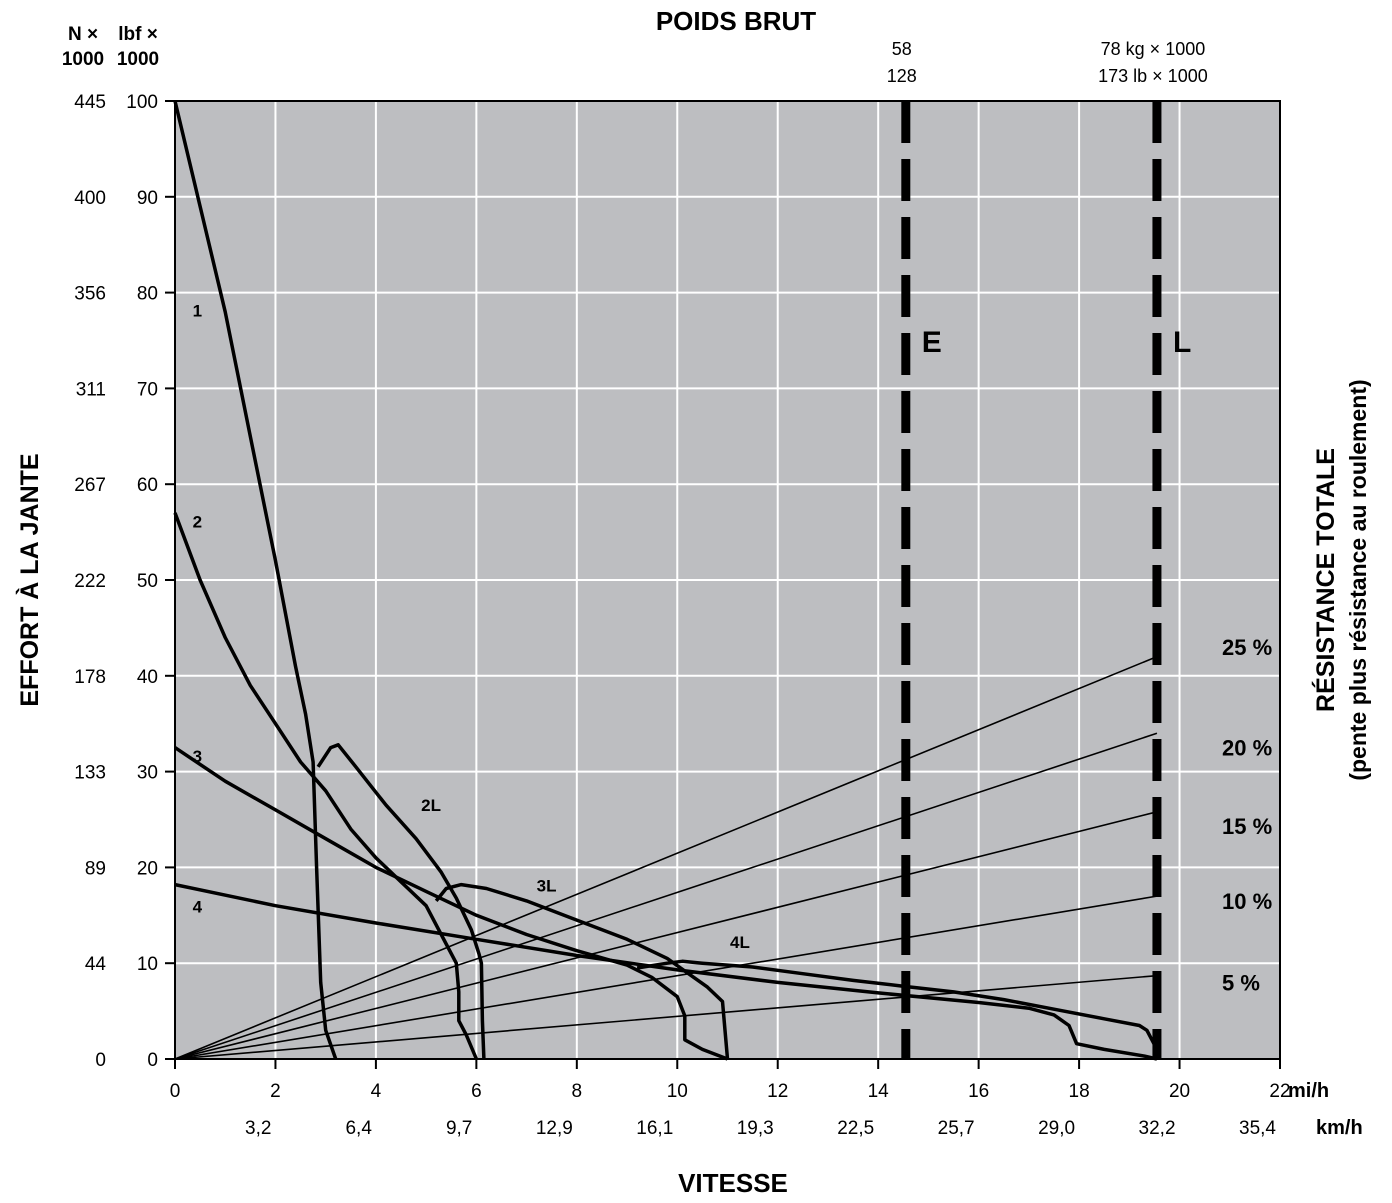 This screenshot has height=1203, width=1392. What do you see at coordinates (855, 1128) in the screenshot?
I see `x2-tick-label: 22,5` at bounding box center [855, 1128].